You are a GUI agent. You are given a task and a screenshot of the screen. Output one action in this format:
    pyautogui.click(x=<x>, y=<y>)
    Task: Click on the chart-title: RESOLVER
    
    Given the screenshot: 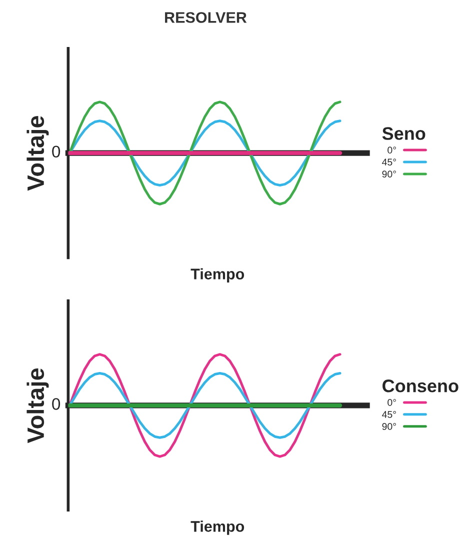 What is the action you would take?
    pyautogui.click(x=206, y=17)
    